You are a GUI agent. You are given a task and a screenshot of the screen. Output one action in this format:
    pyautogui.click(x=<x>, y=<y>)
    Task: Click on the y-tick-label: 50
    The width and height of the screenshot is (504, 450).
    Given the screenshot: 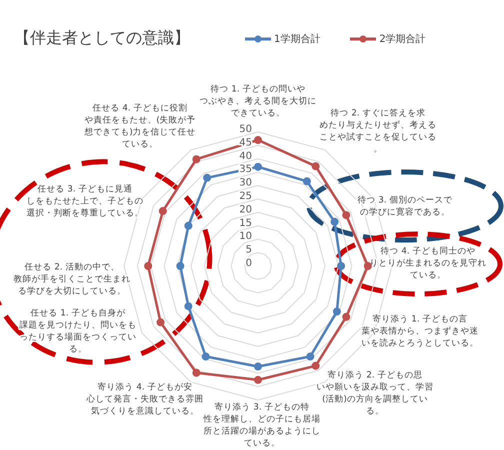 What is the action you would take?
    pyautogui.click(x=245, y=129)
    